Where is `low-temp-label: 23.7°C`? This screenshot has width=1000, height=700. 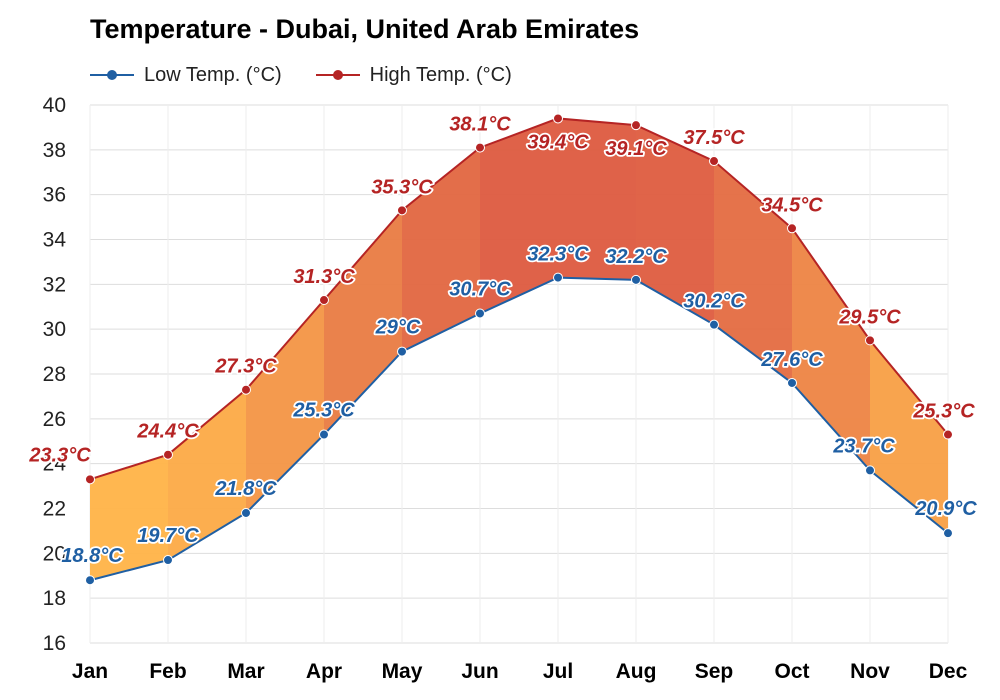 low-temp-label: 23.7°C is located at coordinates (863, 446).